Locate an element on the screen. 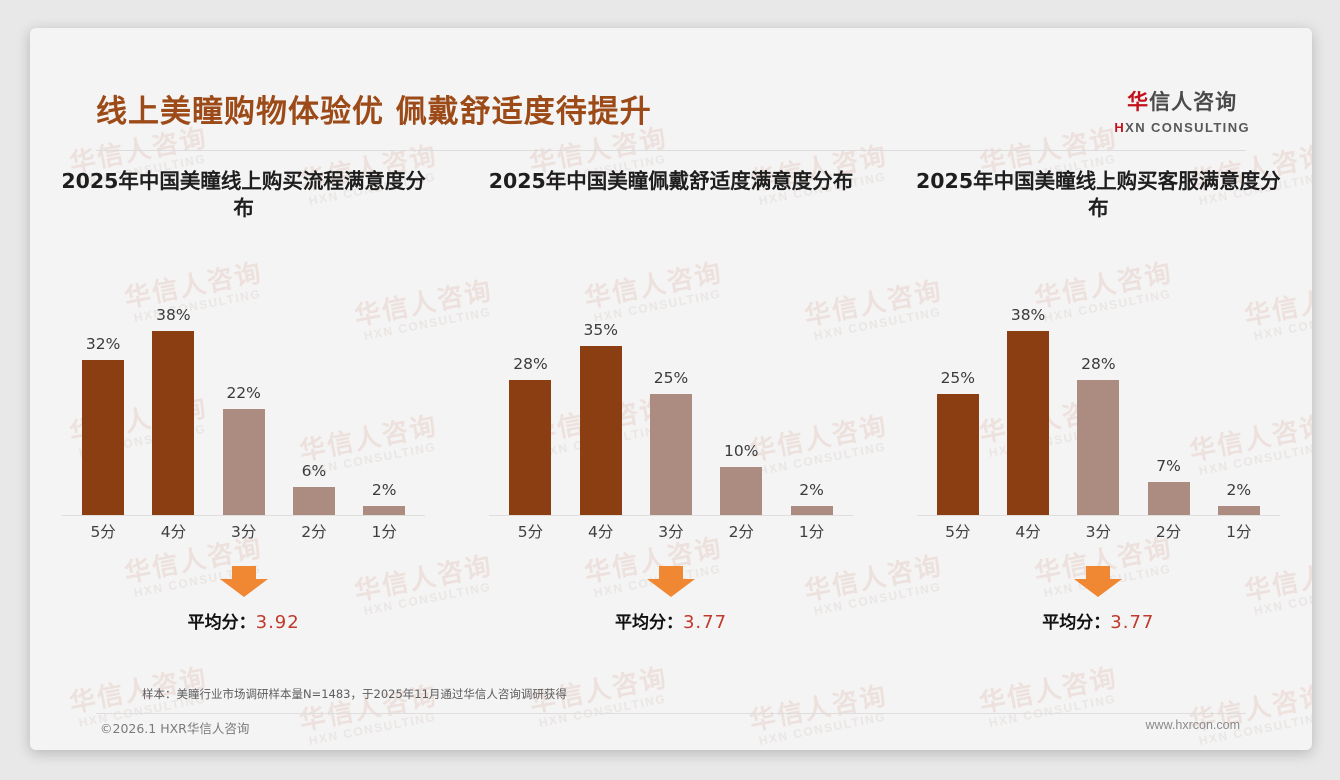 This screenshot has width=1340, height=780. logo-chinese-text: 华信人咨询 is located at coordinates (1182, 101).